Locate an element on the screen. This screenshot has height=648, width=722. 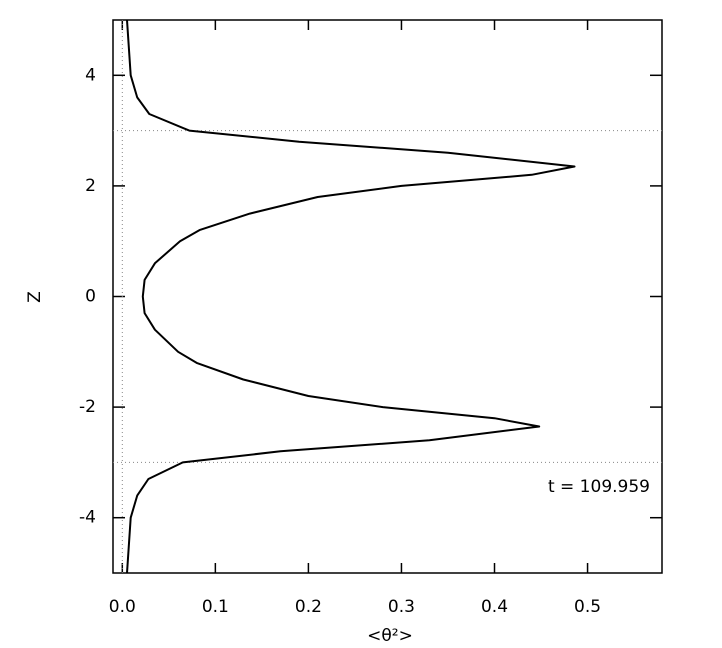
x-tick-label: 0.3 is located at coordinates (401, 607).